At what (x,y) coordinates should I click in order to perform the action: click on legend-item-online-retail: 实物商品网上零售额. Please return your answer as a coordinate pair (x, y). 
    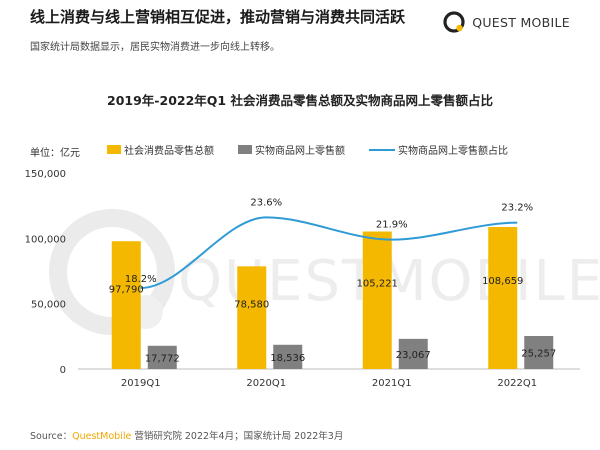
    Looking at the image, I should click on (291, 149).